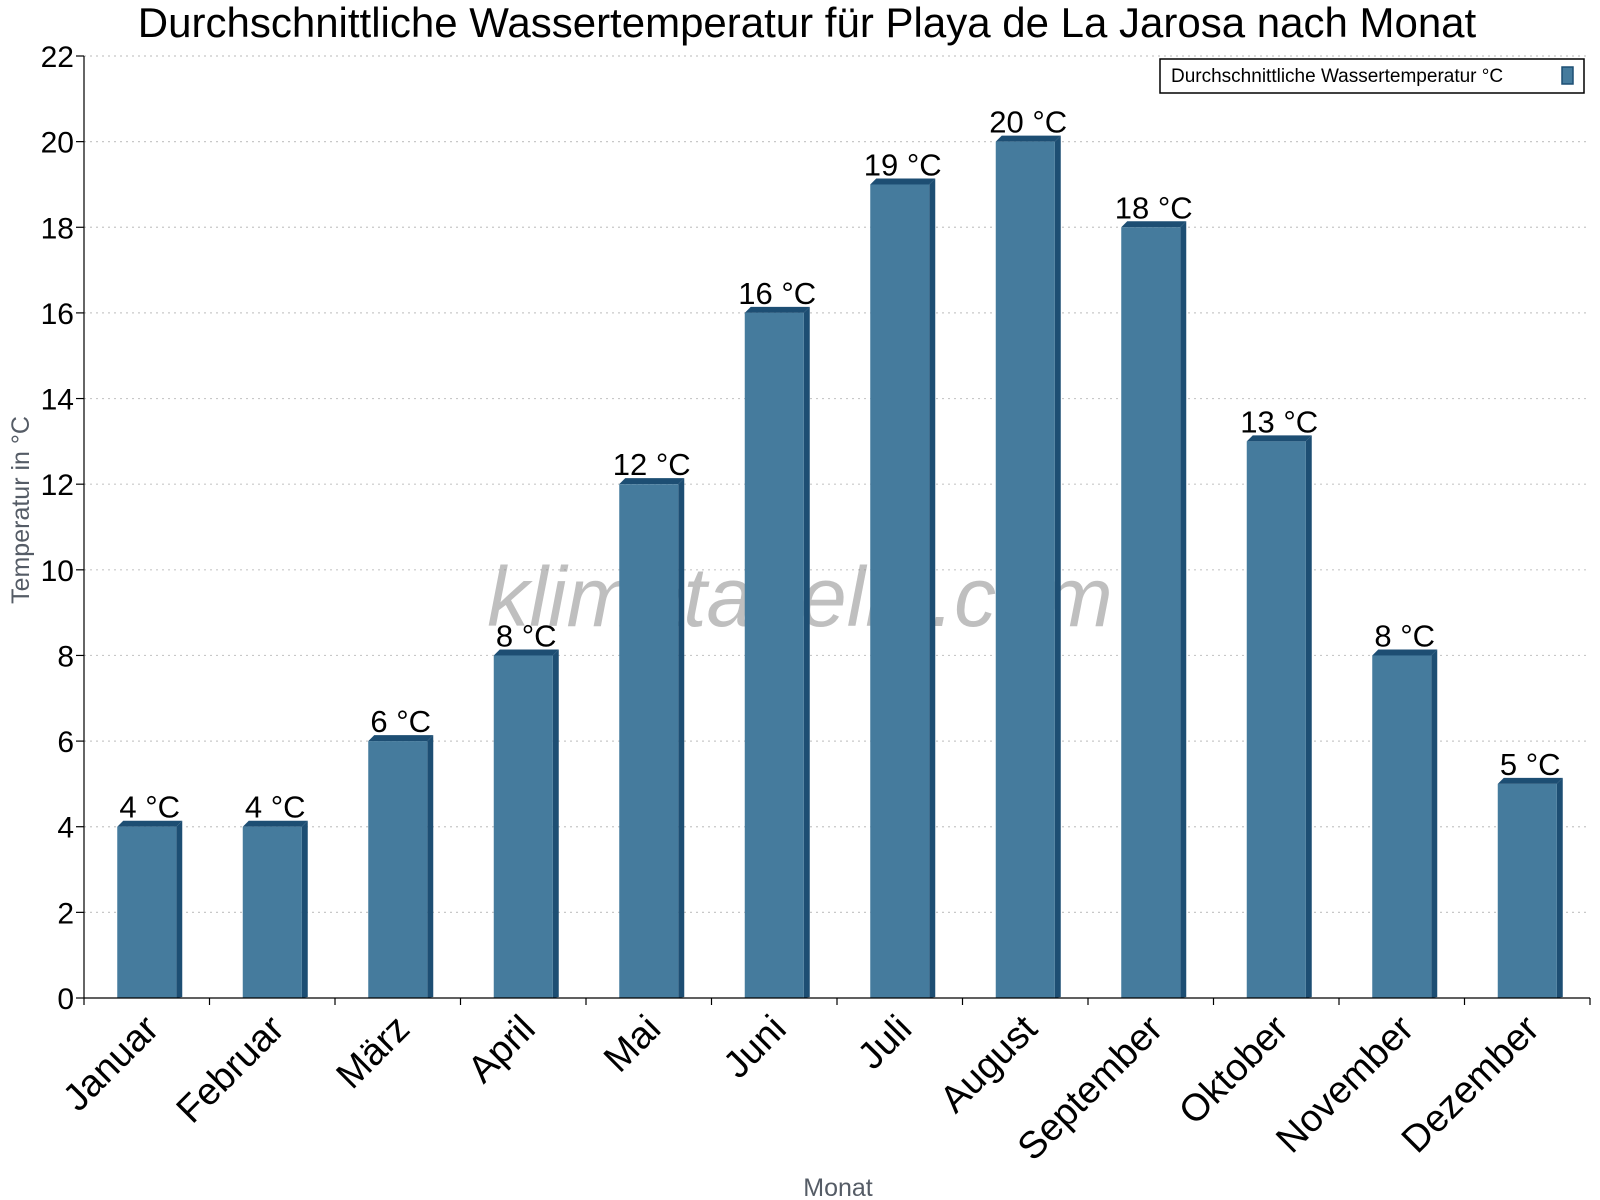 Image resolution: width=1600 pixels, height=1200 pixels. I want to click on y-tick-label: 0, so click(65, 999).